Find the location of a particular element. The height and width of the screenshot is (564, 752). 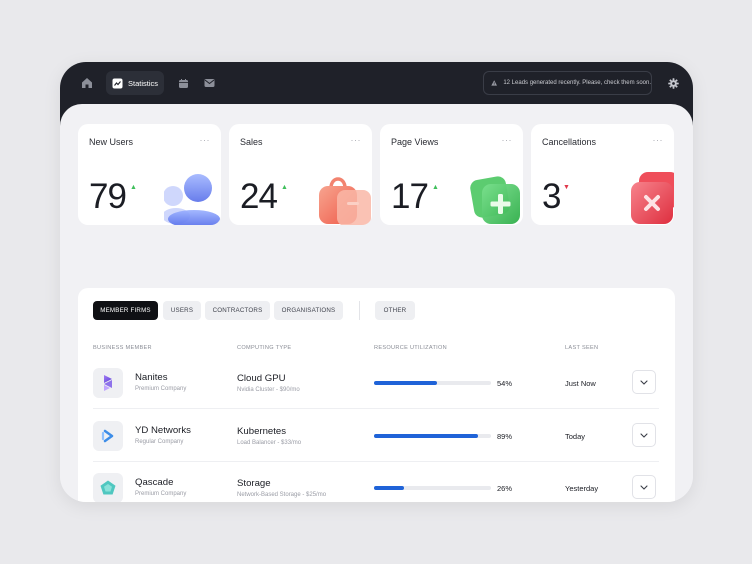

computing-detail: Load Balancer - $33/mo is located at coordinates (269, 443).